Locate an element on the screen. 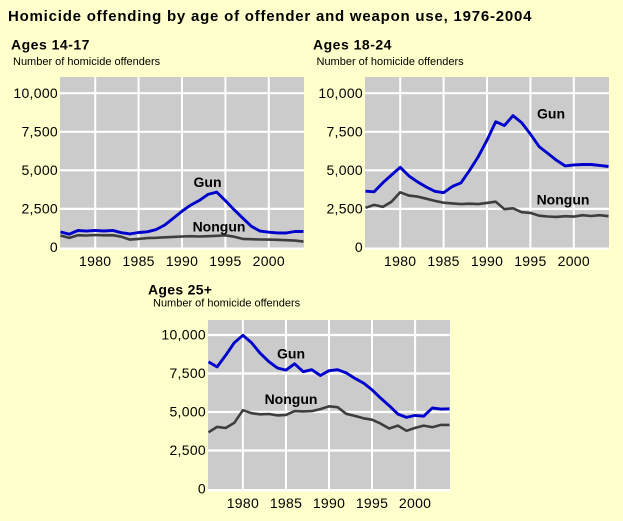  svg-text: Ages 14-17 is located at coordinates (50, 45).